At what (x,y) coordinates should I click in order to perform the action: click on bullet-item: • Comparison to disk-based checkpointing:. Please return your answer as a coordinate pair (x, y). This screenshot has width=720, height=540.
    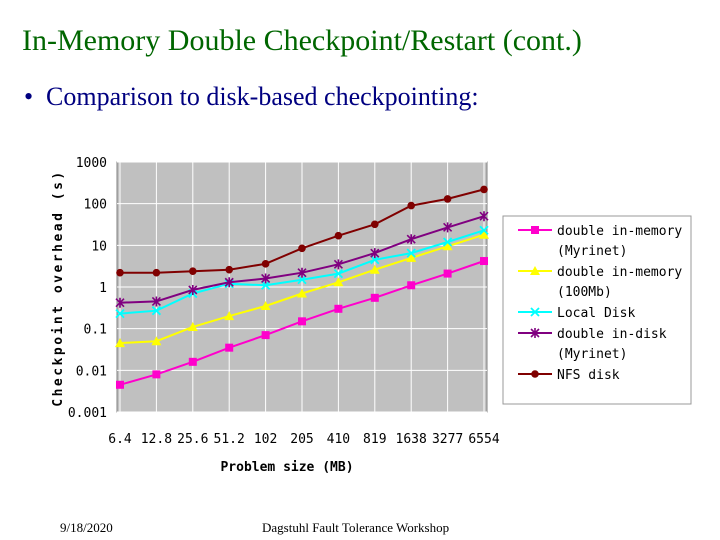
    Looking at the image, I should click on (251, 97).